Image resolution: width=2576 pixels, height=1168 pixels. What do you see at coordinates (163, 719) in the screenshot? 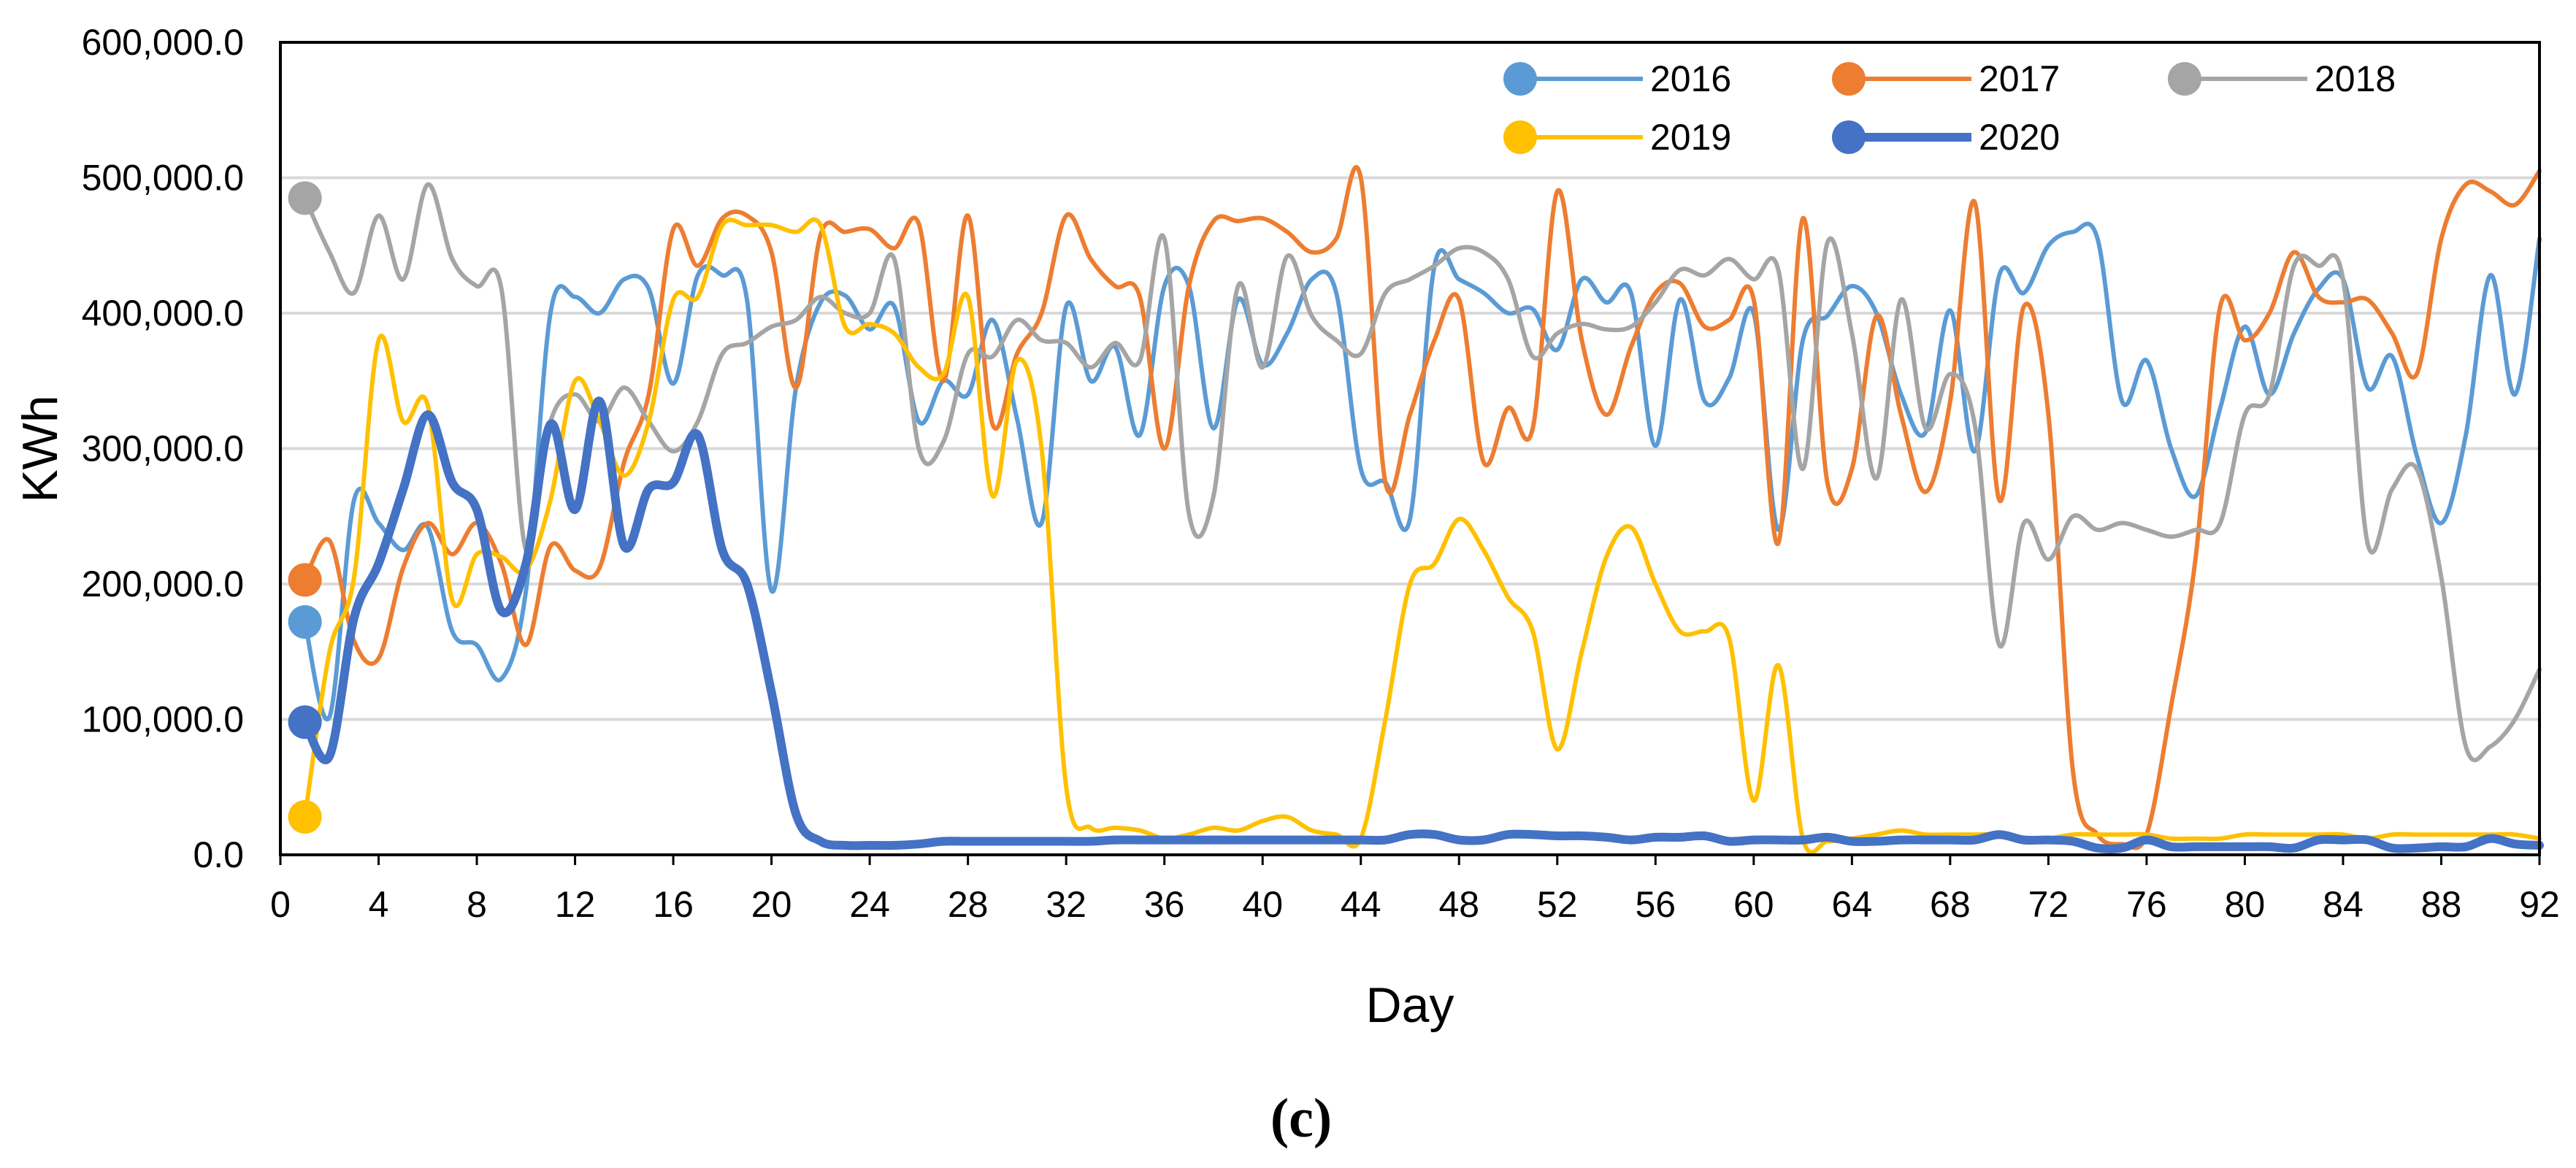
I see `y-tick-label: 100,000.0` at bounding box center [163, 719].